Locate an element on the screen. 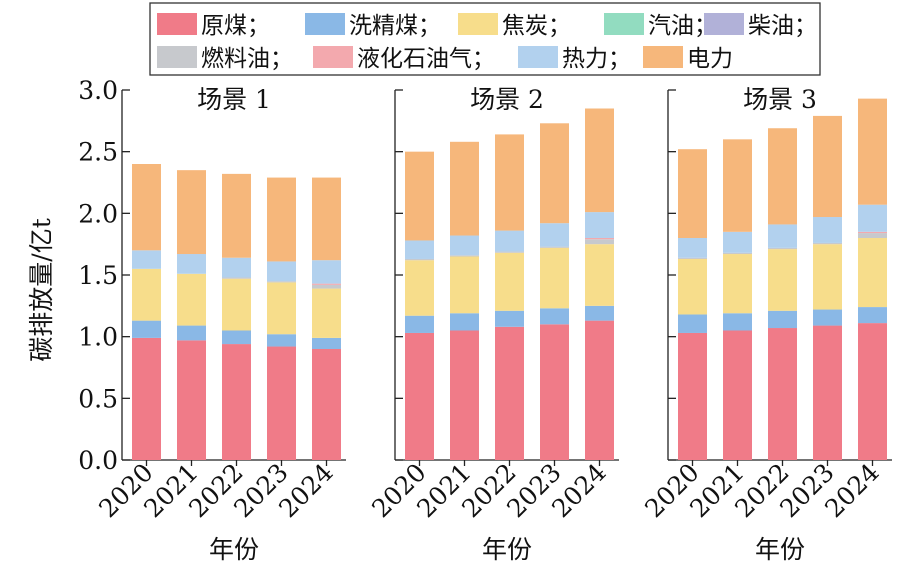 The width and height of the screenshot is (922, 567). legend: 原煤； 洗精煤； 焦炭； 汽油； 柴油；燃料油； 液化石油气； 热力； 电力 is located at coordinates (485, 39).